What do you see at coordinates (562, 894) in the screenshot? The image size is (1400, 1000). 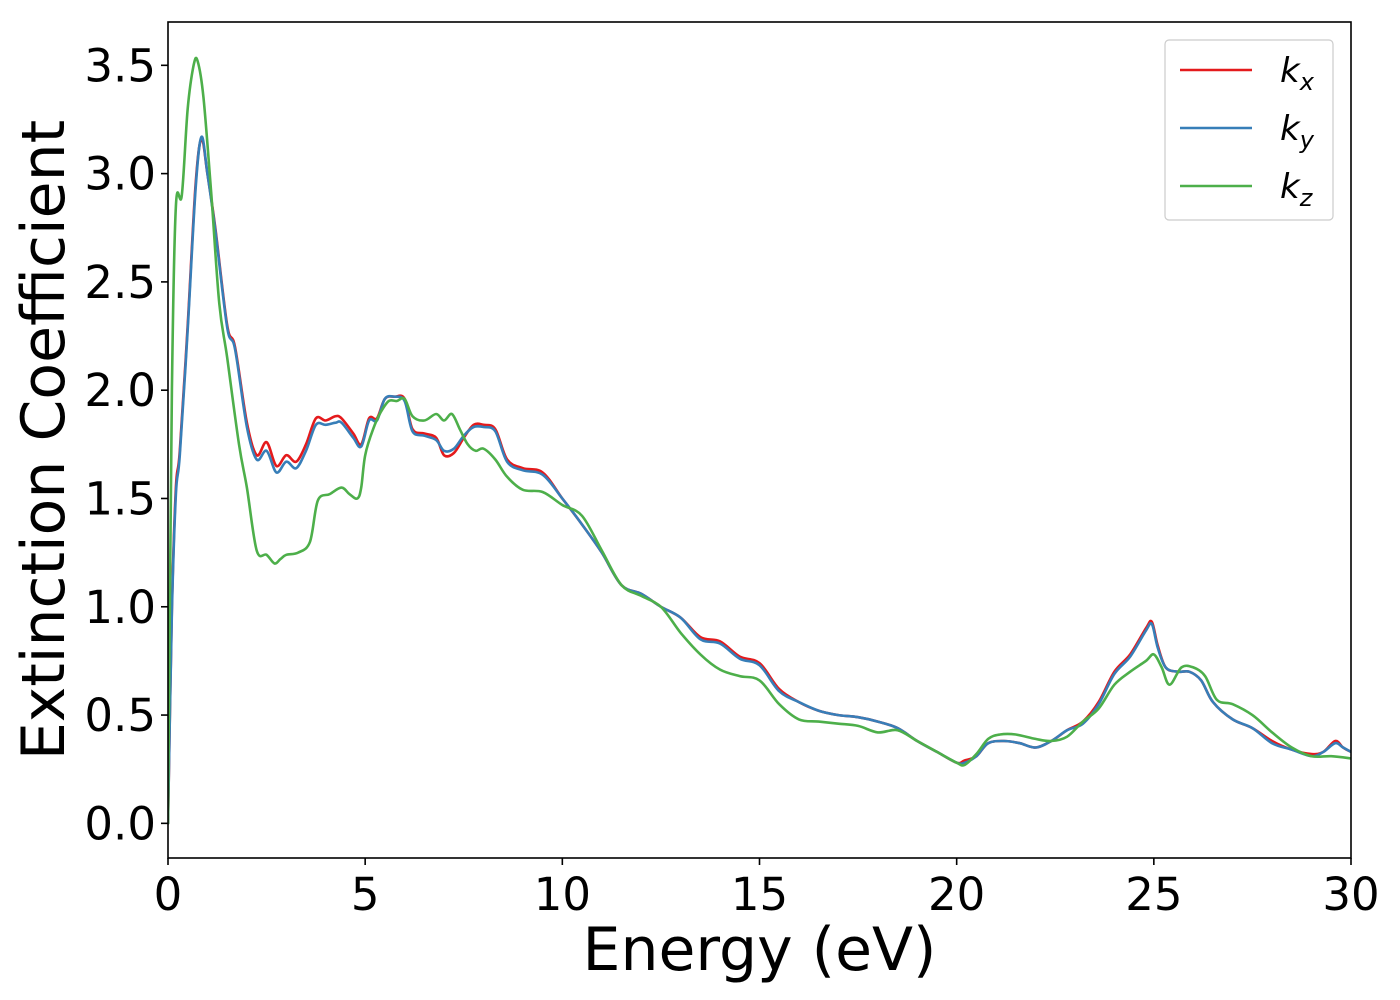 I see `x-tick-label: 10` at bounding box center [562, 894].